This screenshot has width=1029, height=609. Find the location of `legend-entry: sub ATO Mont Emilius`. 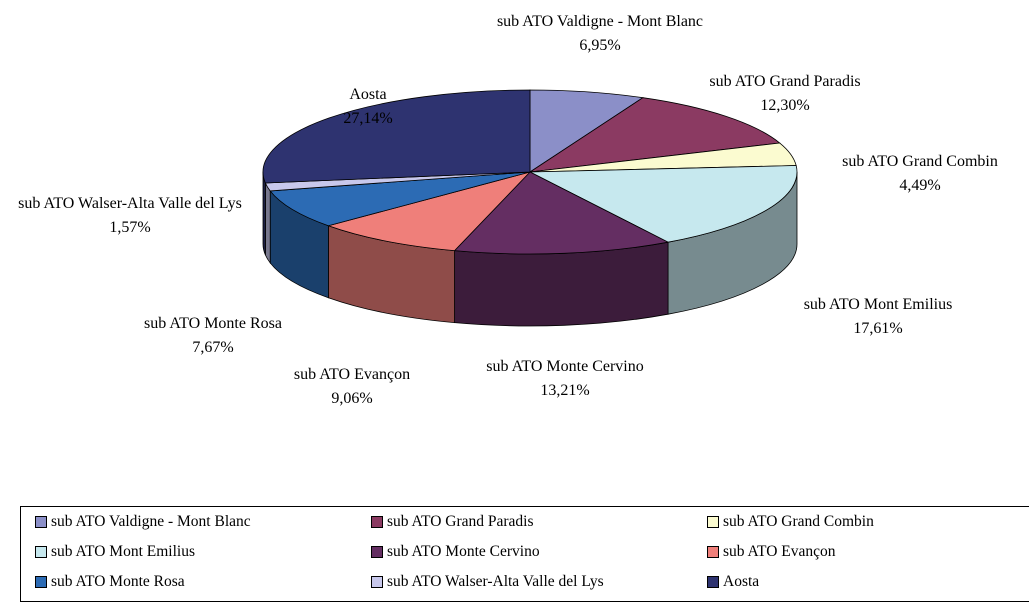

legend-entry: sub ATO Mont Emilius is located at coordinates (115, 552).